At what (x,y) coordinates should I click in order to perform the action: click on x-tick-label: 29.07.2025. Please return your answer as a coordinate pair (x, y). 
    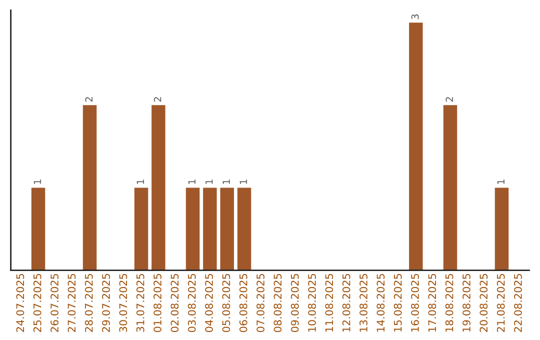
    Looking at the image, I should click on (106, 303).